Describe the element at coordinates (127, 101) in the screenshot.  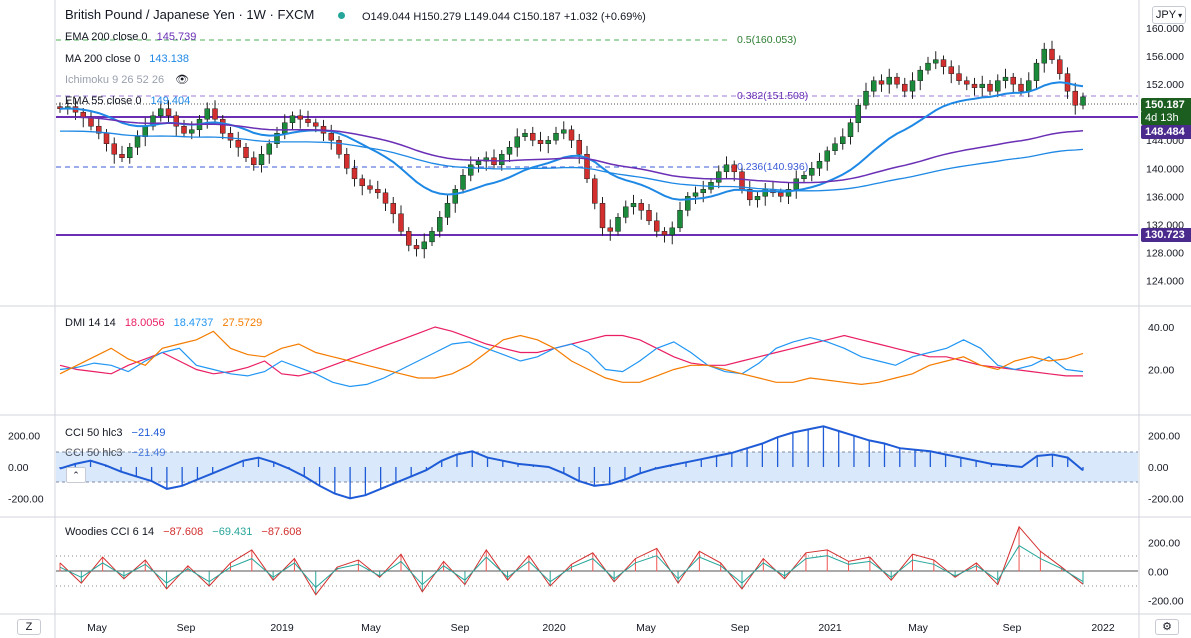
I see `ema55-legend: EMA 55 close 0 149.404` at that location.